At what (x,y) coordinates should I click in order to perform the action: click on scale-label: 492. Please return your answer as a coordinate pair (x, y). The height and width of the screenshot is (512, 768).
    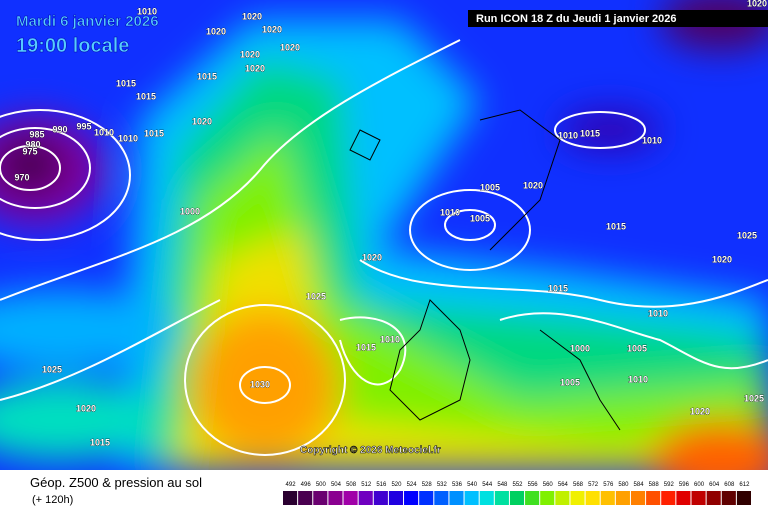
    Looking at the image, I should click on (291, 485).